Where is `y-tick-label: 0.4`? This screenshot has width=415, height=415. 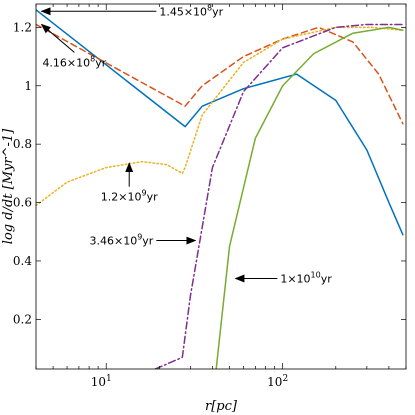
y-tick-label: 0.4 is located at coordinates (22, 261).